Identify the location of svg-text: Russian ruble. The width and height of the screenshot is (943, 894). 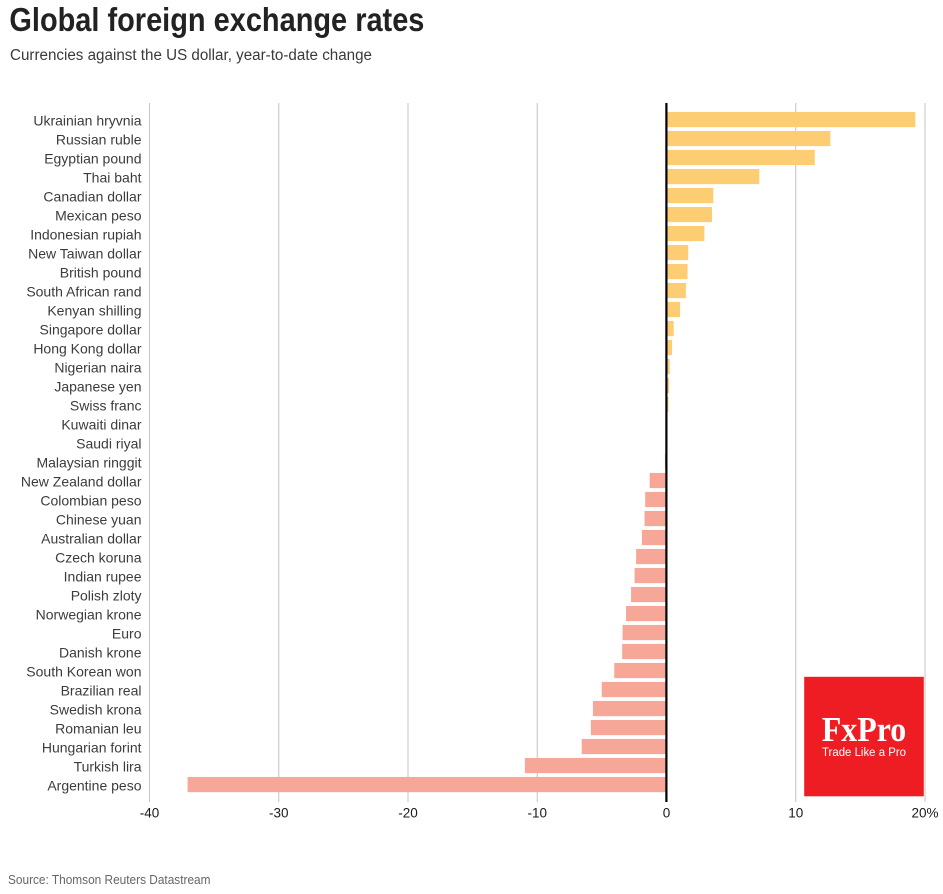
(99, 139).